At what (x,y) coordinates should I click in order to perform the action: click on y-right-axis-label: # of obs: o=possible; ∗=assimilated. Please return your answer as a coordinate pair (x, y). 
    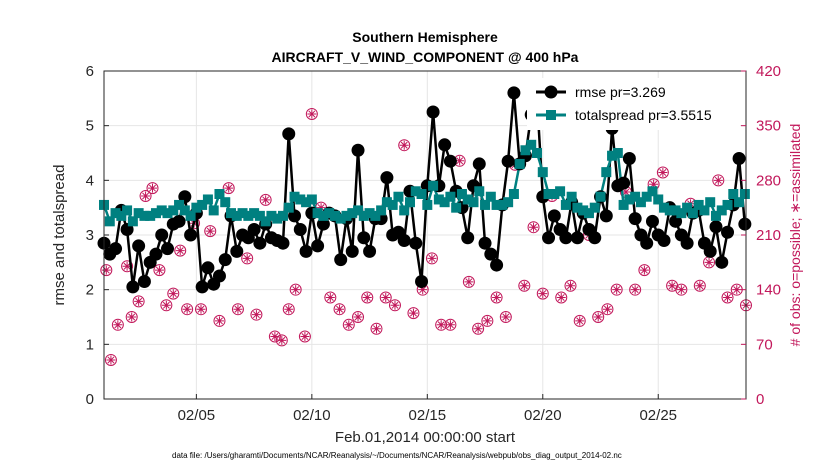
    Looking at the image, I should click on (795, 235).